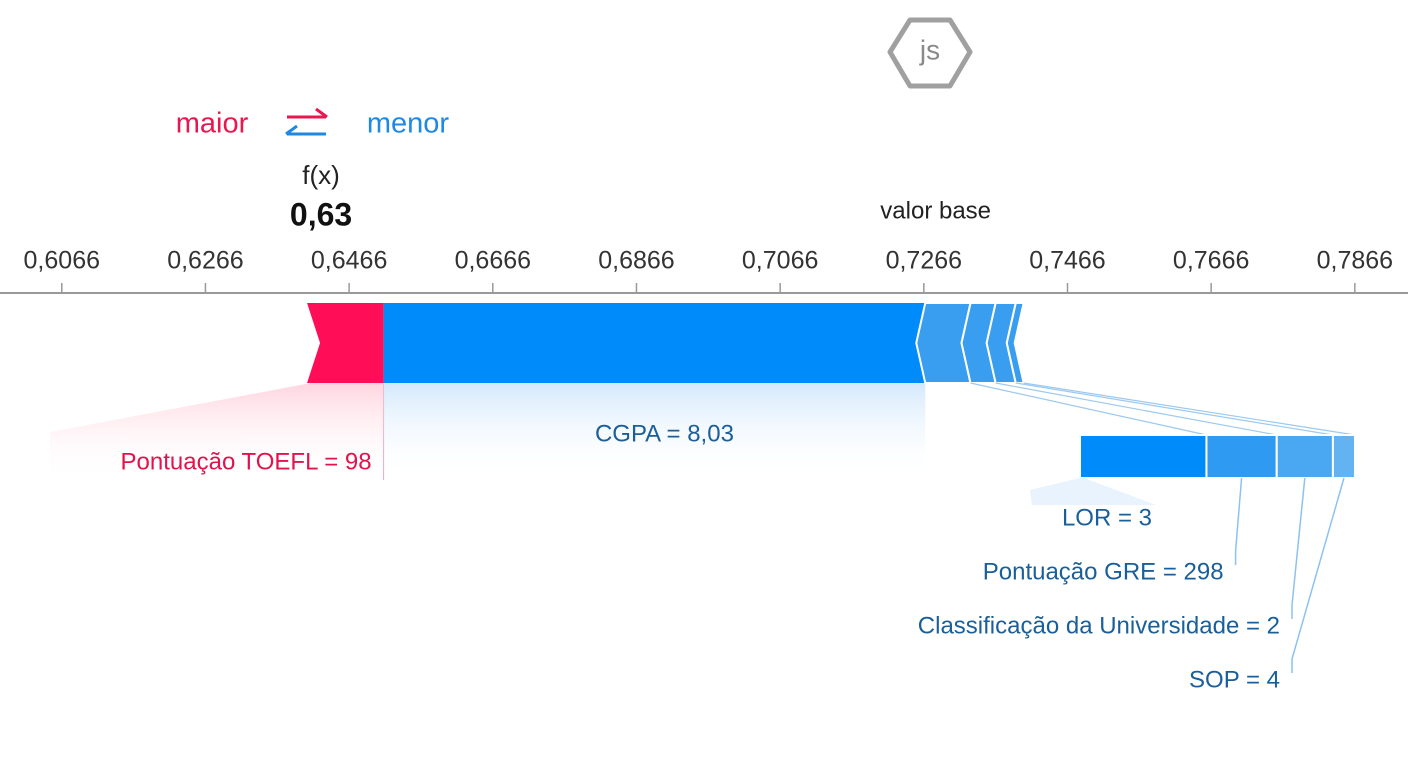 The height and width of the screenshot is (773, 1408). I want to click on base-label: valor base, so click(935, 210).